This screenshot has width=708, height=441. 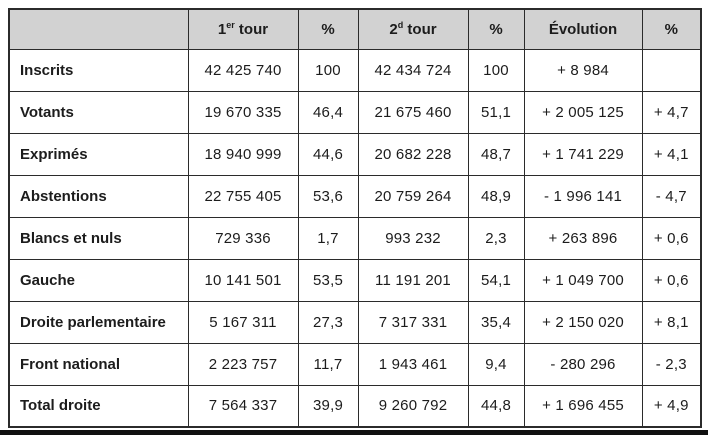 I want to click on data-cell: + 263 896, so click(x=583, y=238).